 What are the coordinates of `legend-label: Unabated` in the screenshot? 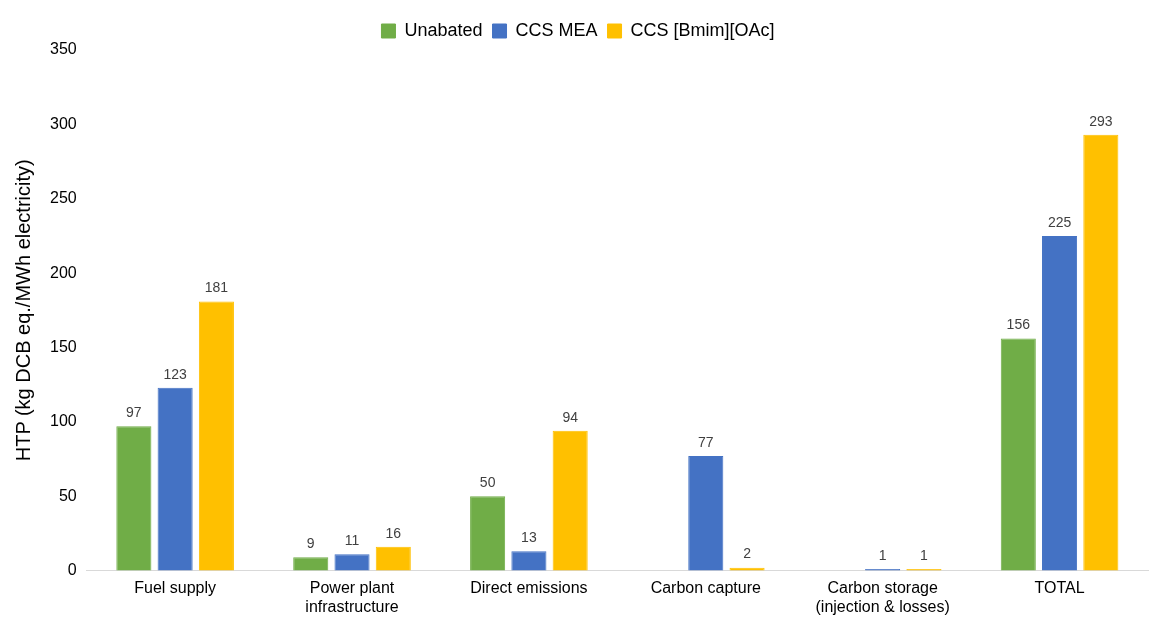 It's located at (443, 29).